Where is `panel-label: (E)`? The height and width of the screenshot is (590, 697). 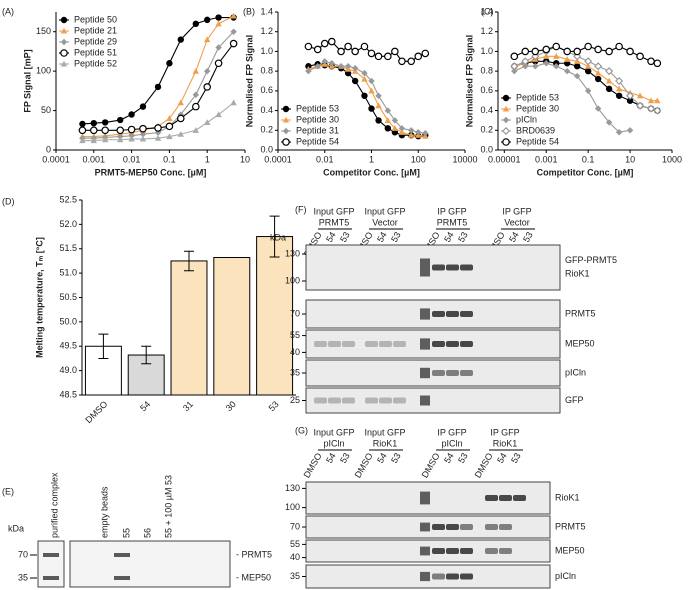 panel-label: (E) is located at coordinates (8, 491).